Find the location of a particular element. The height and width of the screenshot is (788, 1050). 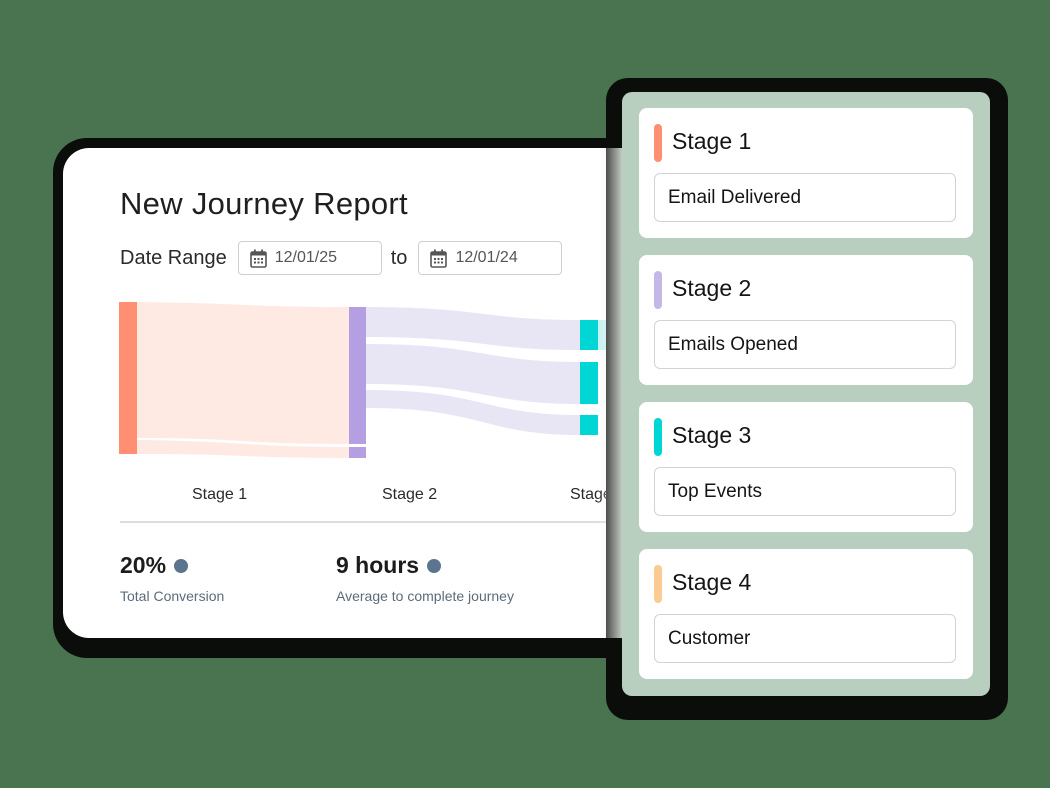

page-title: New Journey Report is located at coordinates (264, 203).